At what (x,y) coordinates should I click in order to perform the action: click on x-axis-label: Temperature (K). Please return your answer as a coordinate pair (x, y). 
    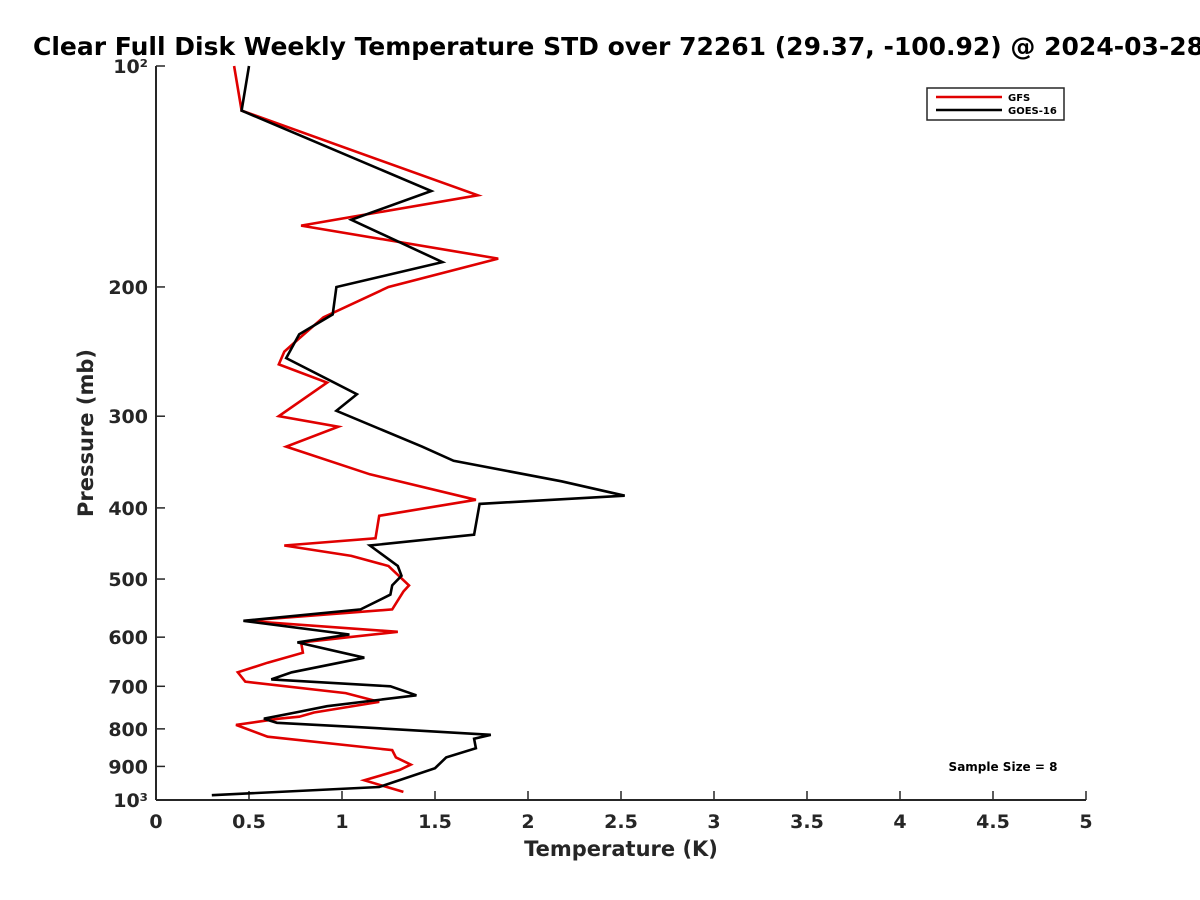
    Looking at the image, I should click on (621, 849).